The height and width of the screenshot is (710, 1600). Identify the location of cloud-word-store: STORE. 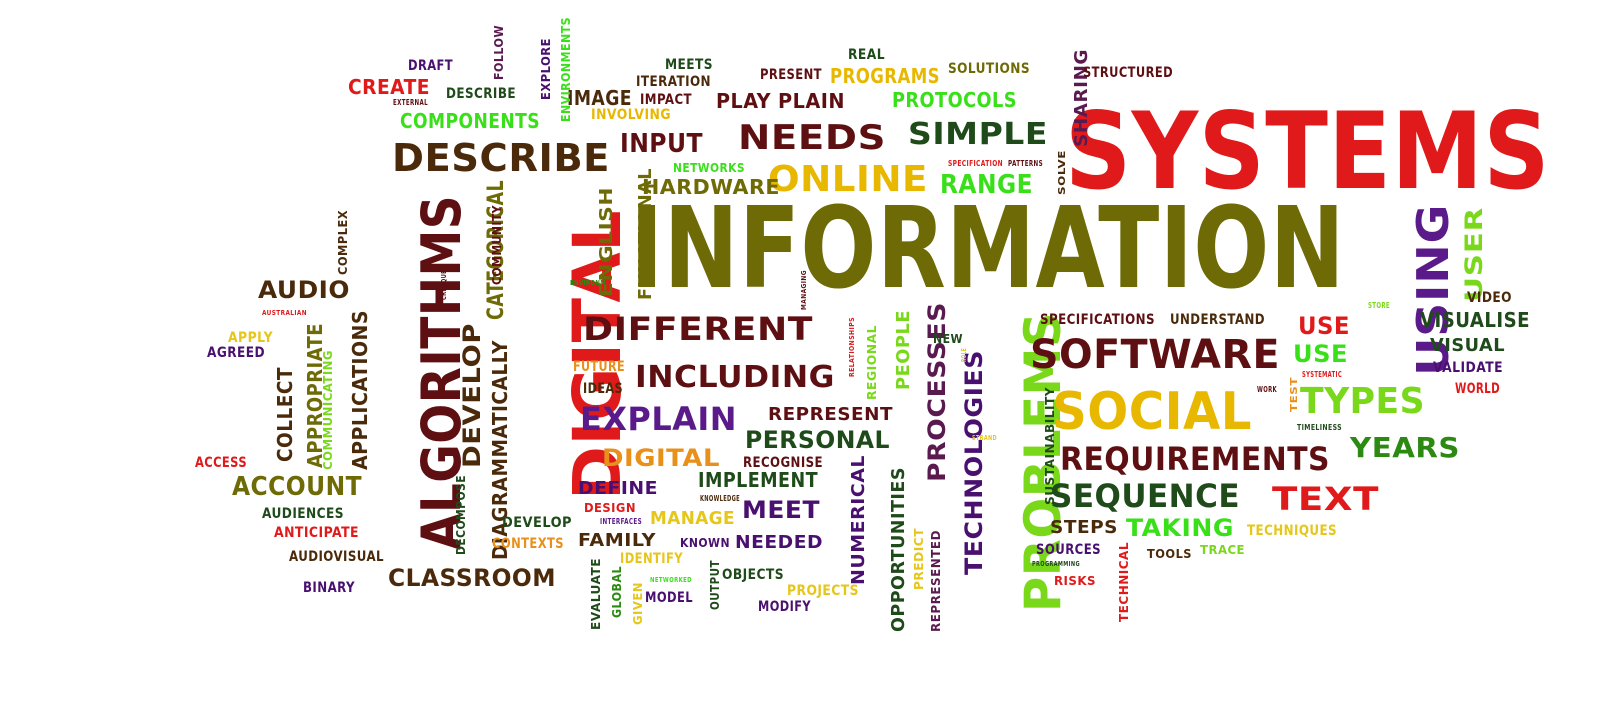
(1379, 305).